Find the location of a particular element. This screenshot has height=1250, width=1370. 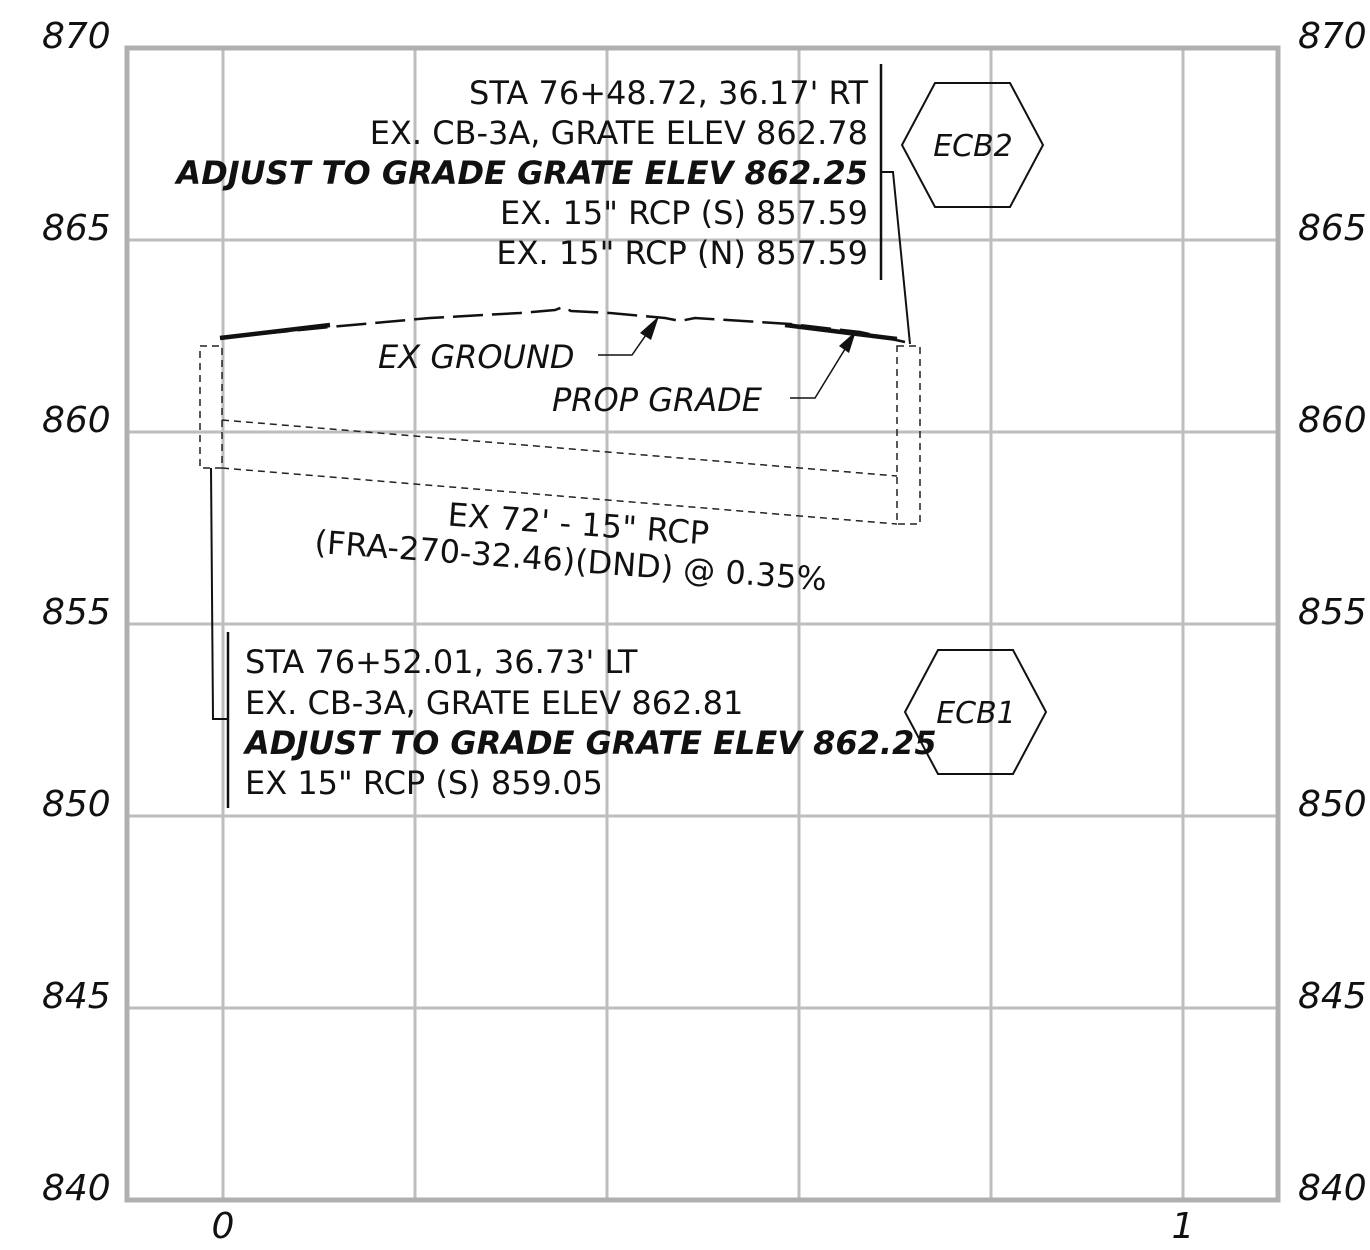

structure-ecb1-box is located at coordinates (211, 407).